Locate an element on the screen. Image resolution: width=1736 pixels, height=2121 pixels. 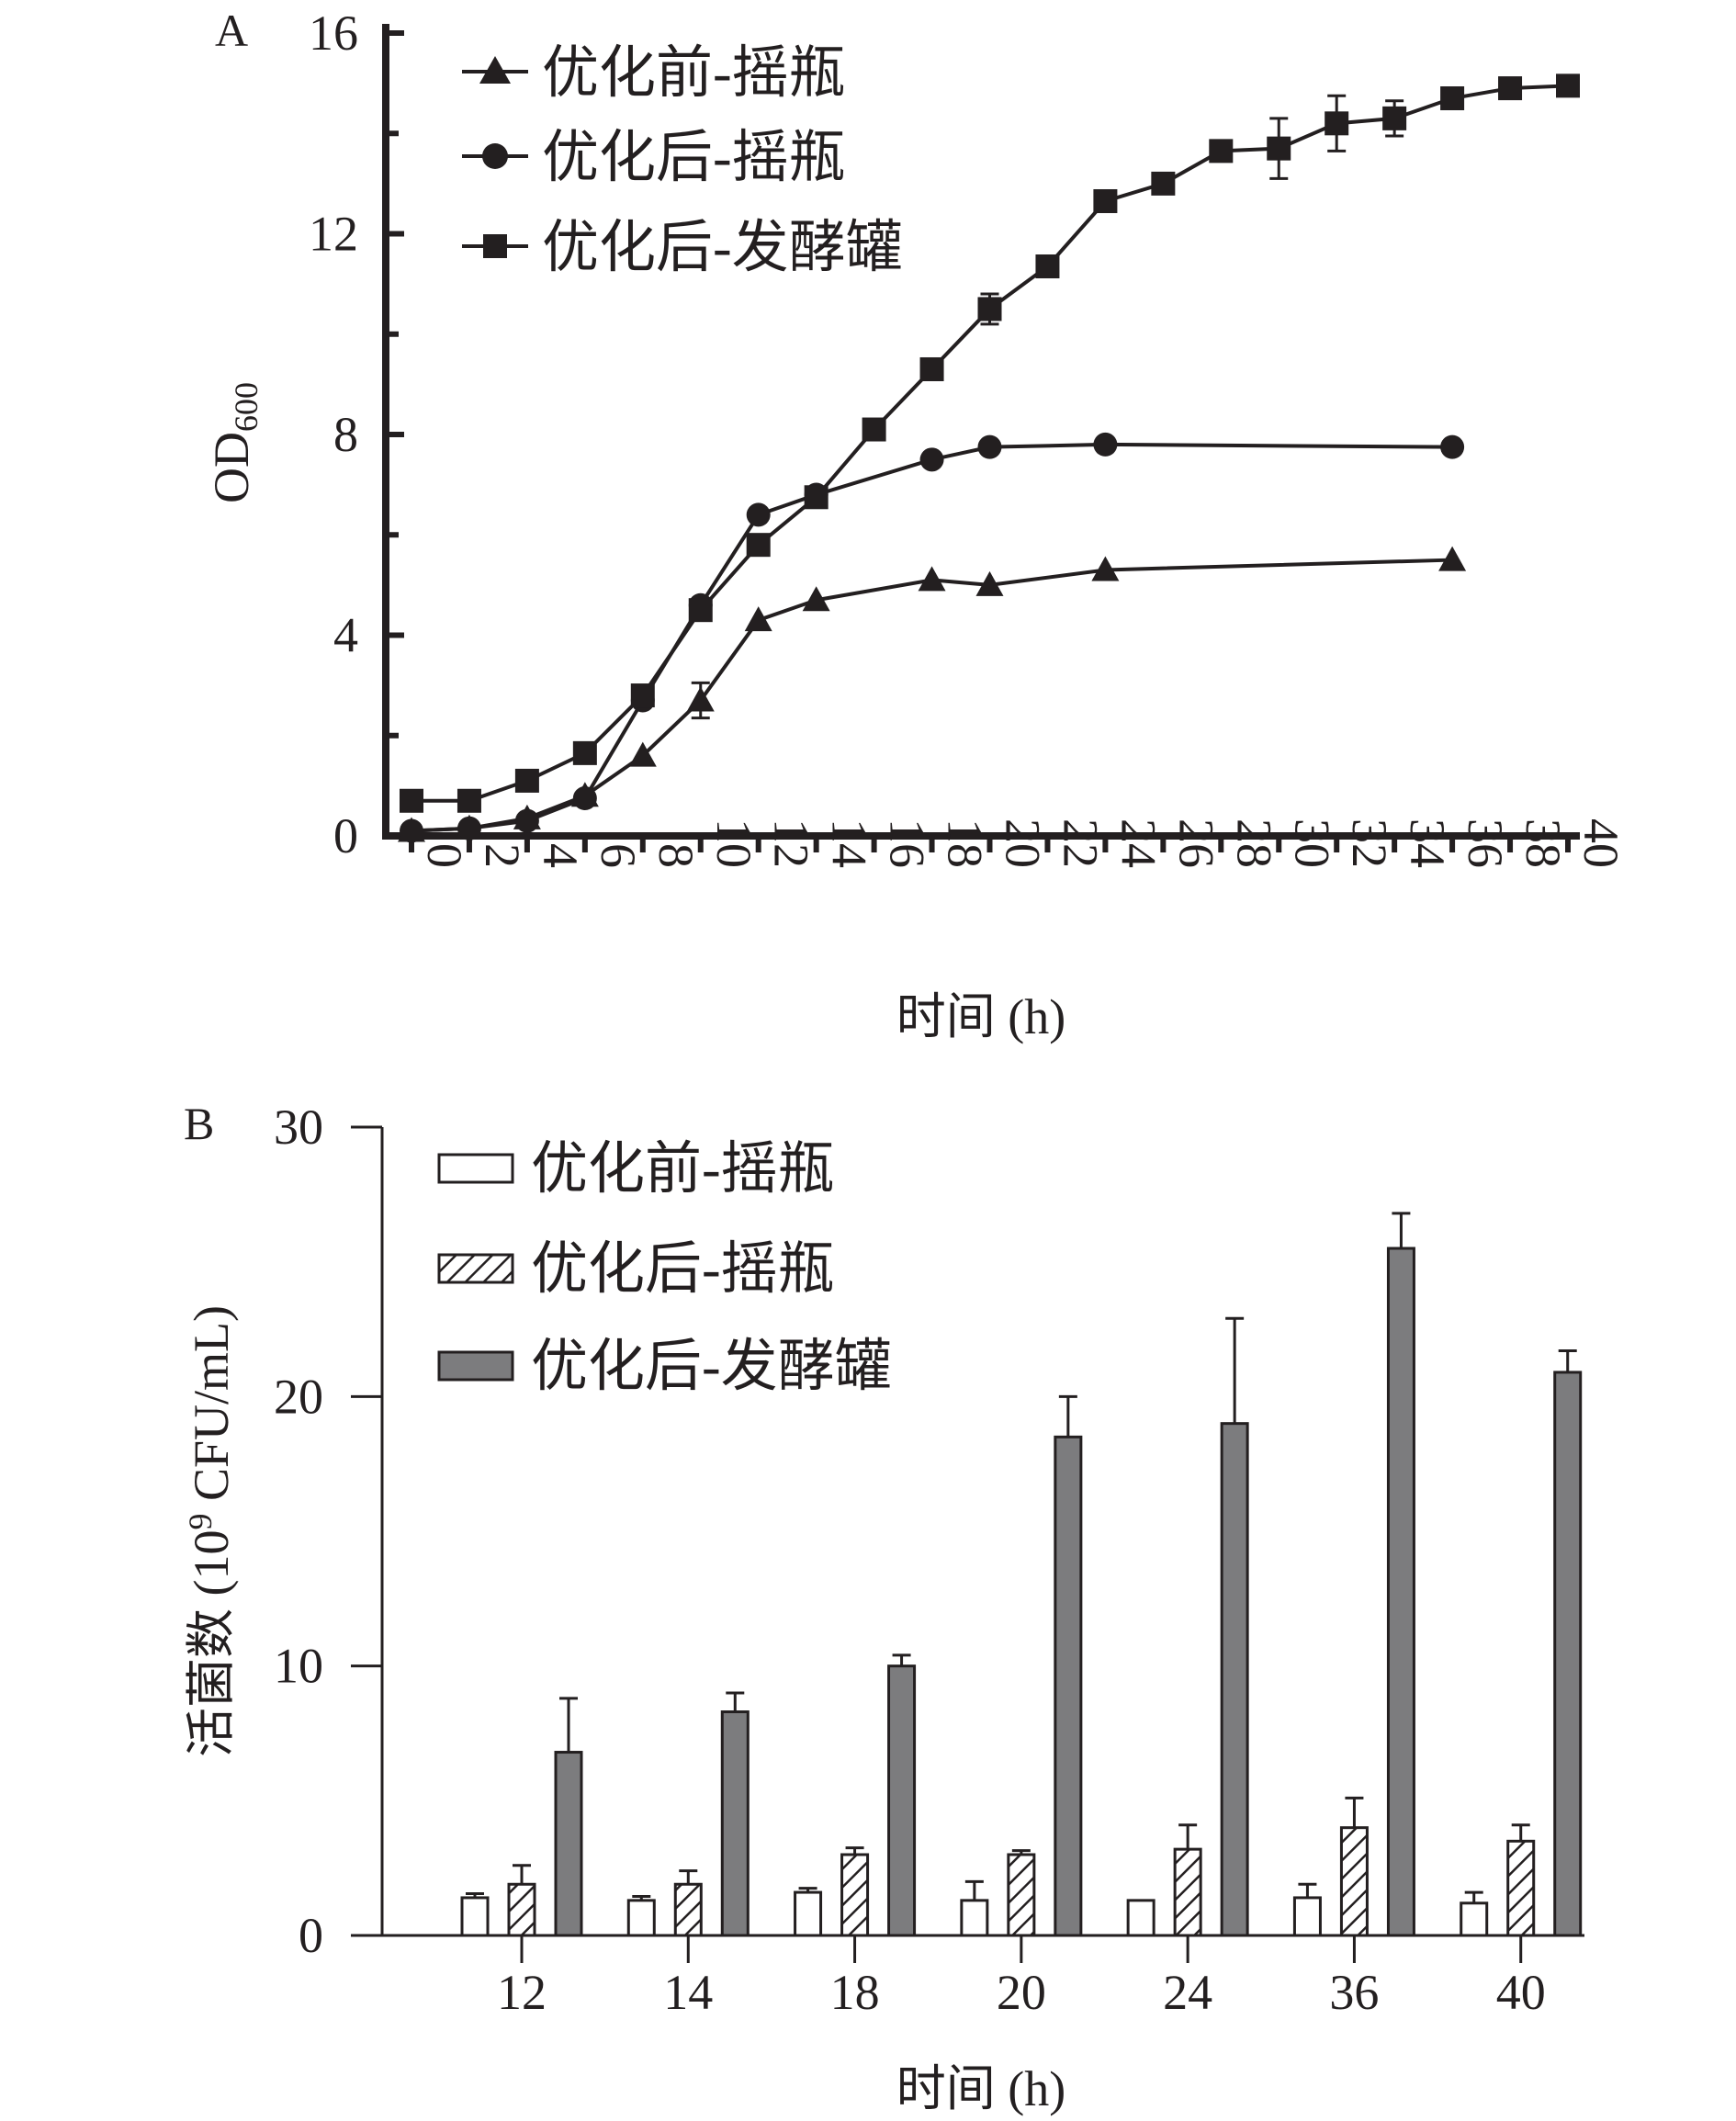
legend-b-label-2: 优化后-发酵罐 is located at coordinates (711, 1367).